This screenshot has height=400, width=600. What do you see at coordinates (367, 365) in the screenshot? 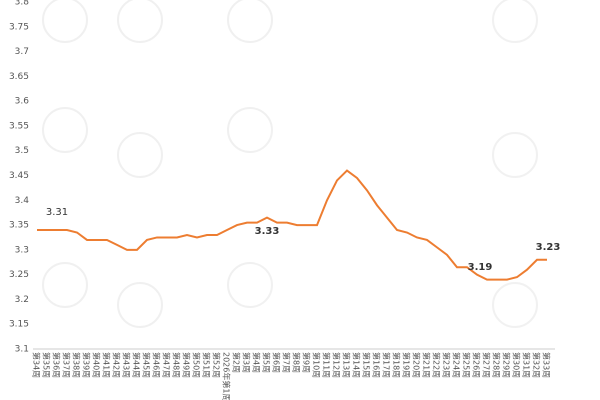
I see `x-tick-label: 第15周` at bounding box center [367, 365].